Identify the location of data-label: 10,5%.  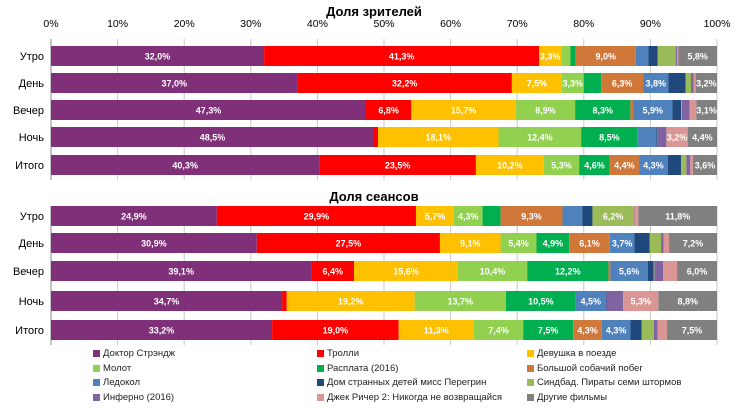
(541, 302).